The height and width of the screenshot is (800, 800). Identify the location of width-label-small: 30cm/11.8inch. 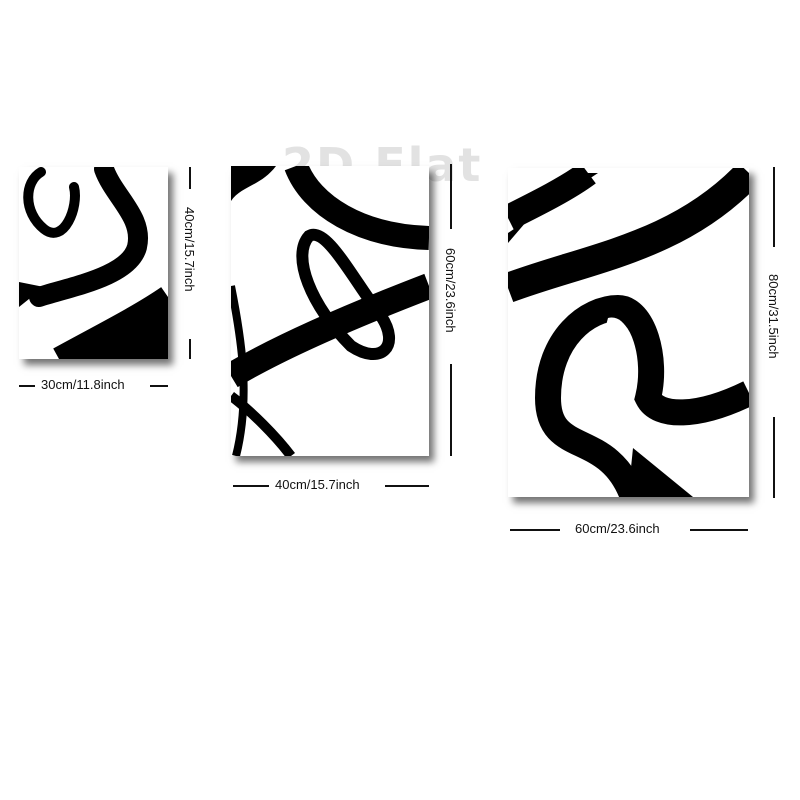
(83, 384).